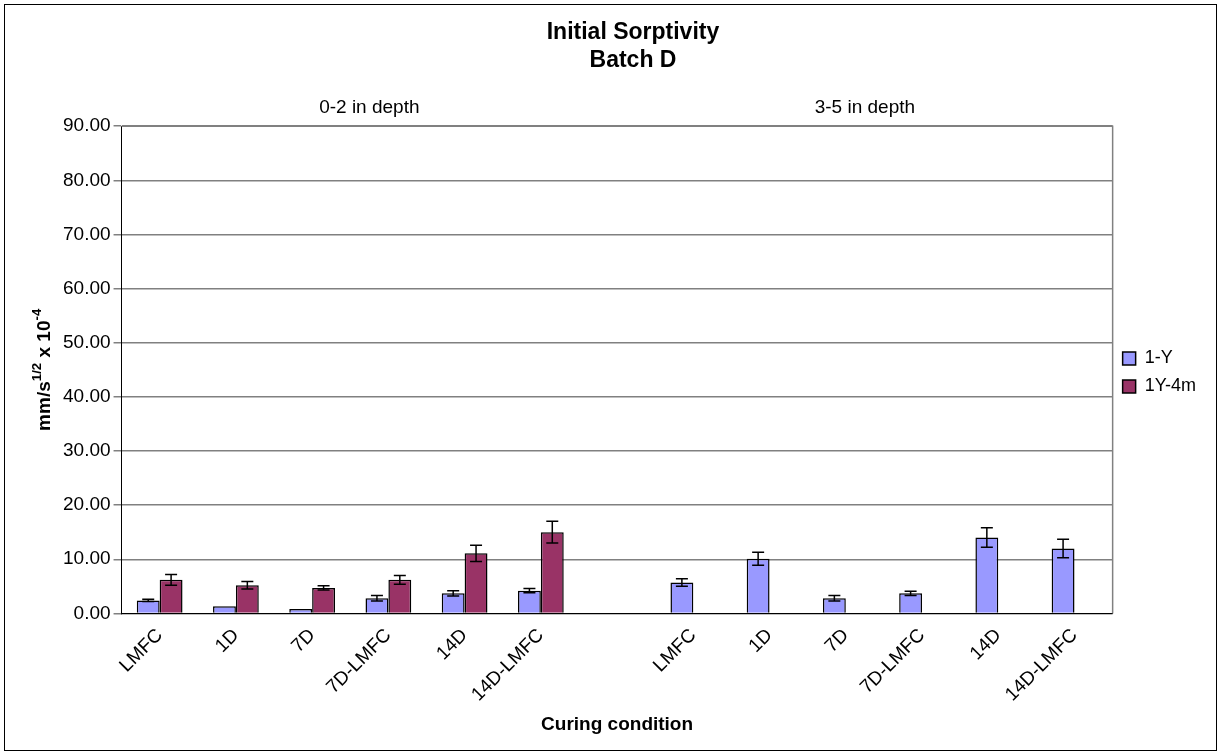 Image resolution: width=1221 pixels, height=755 pixels. Describe the element at coordinates (87, 341) in the screenshot. I see `y-tick-label: 50.00` at that location.